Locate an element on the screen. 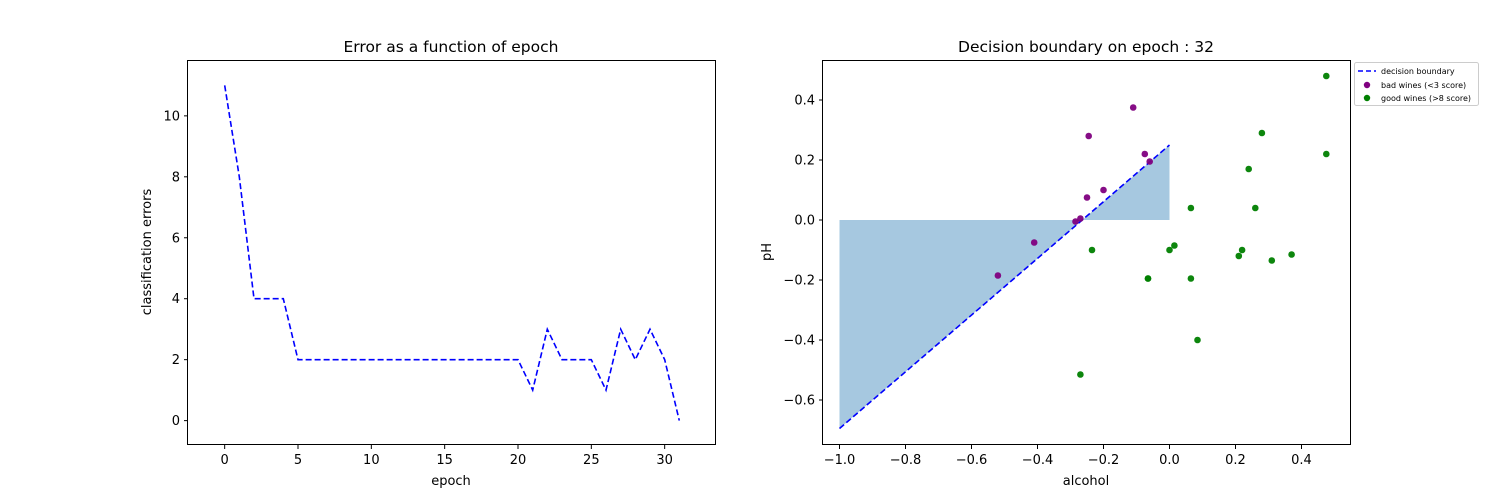 The image size is (1500, 500). boundary-points is located at coordinates (1162, 225).